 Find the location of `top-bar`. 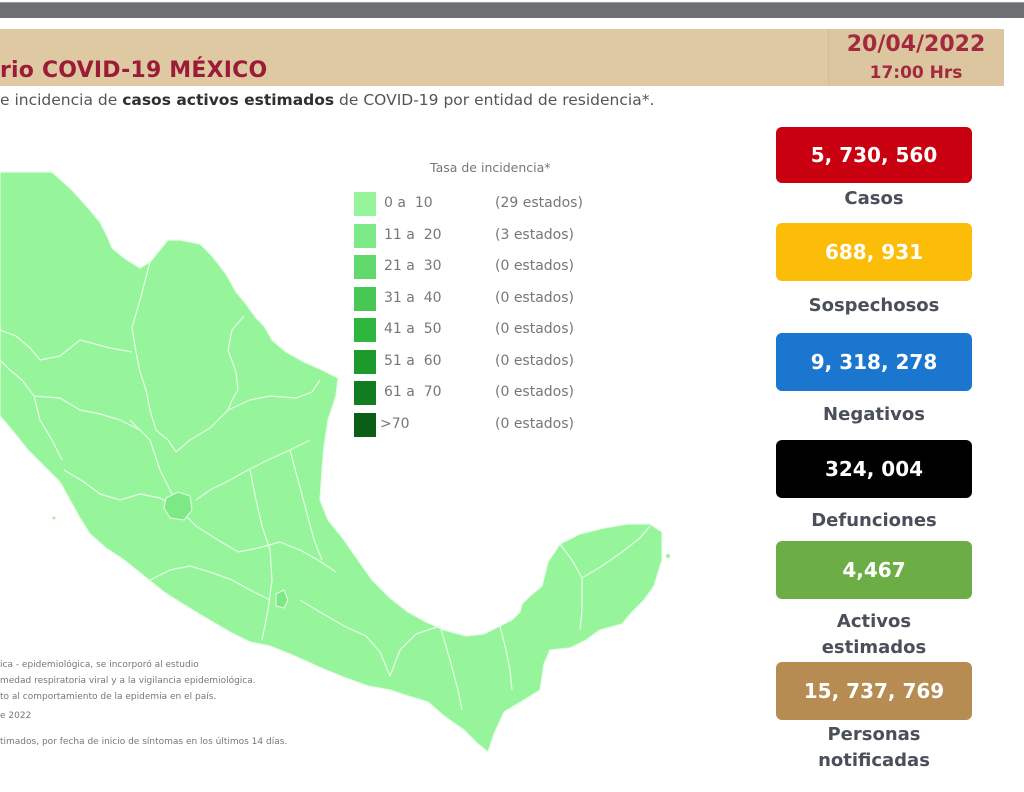

top-bar is located at coordinates (512, 10).